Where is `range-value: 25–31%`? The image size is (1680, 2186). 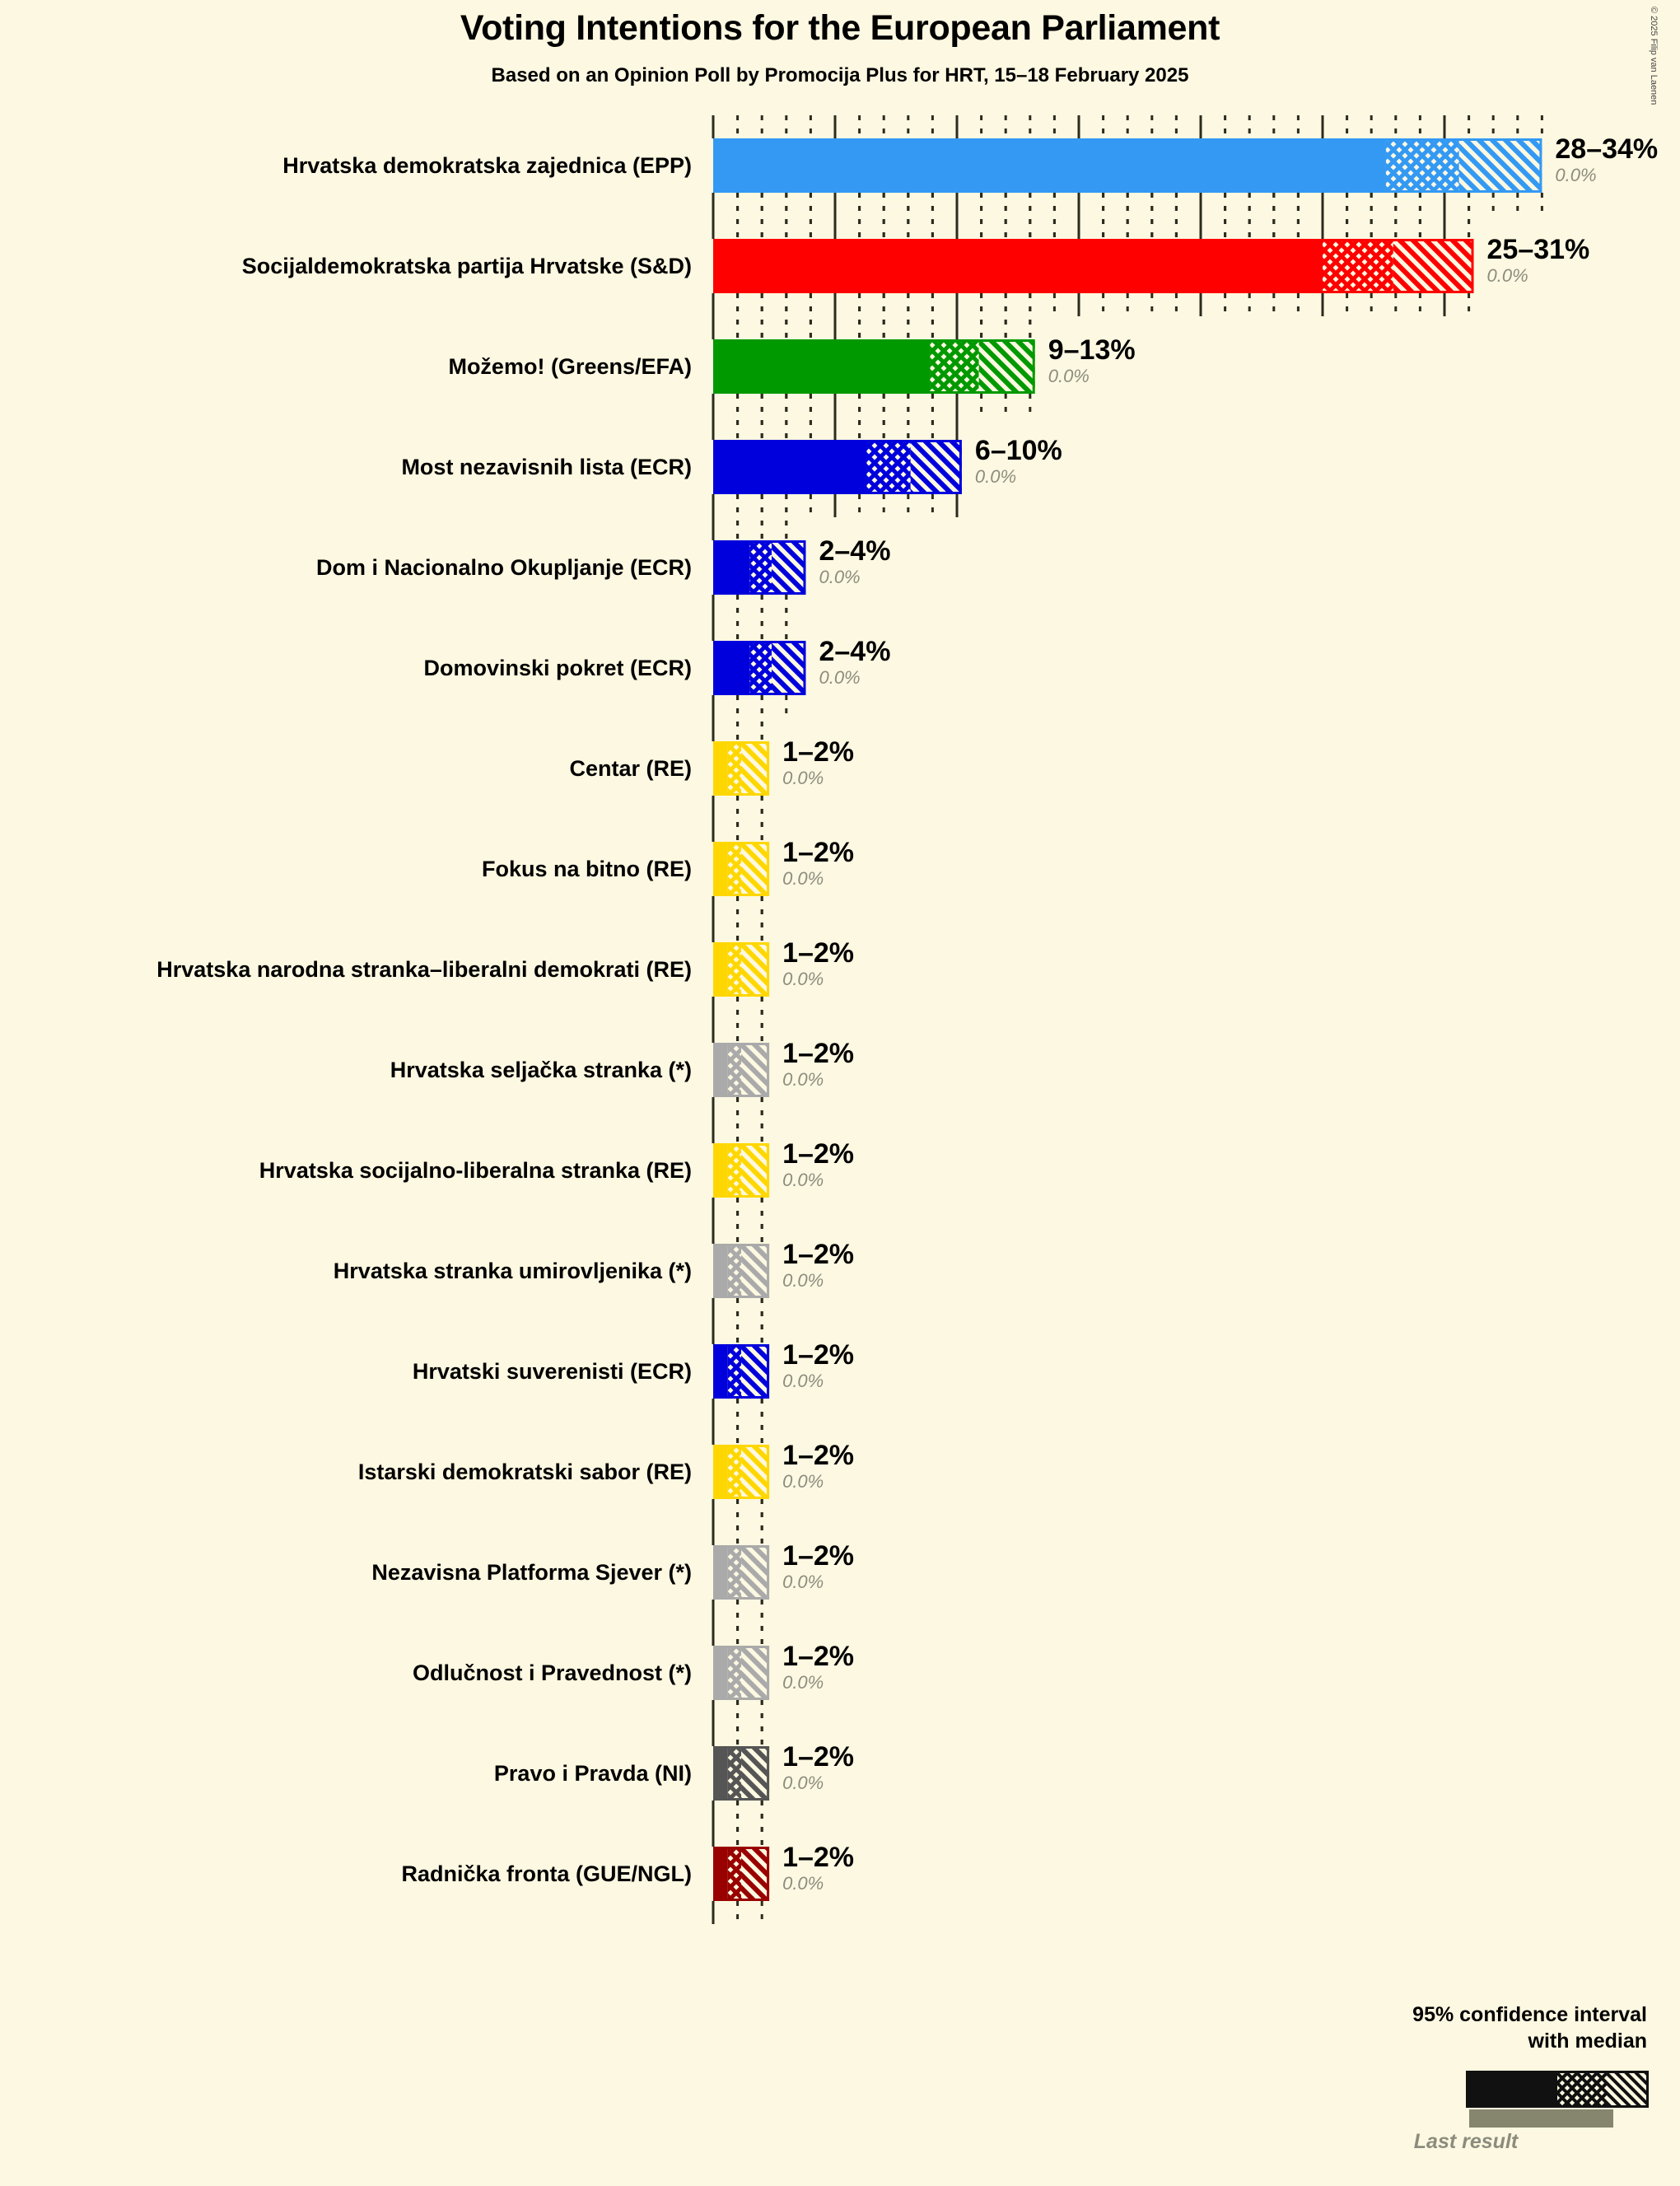 range-value: 25–31% is located at coordinates (1538, 249).